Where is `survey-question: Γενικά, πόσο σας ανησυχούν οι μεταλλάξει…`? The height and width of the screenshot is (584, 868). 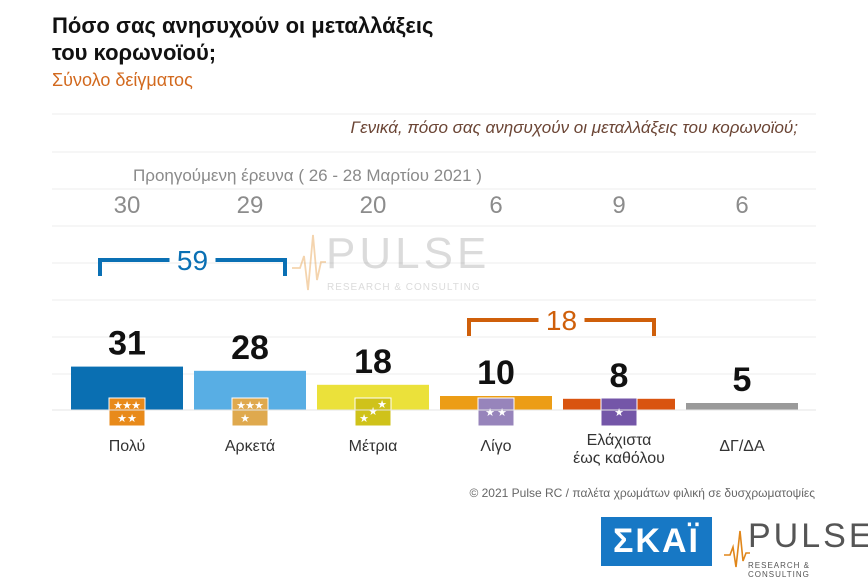 survey-question: Γενικά, πόσο σας ανησυχούν οι μεταλλάξει… is located at coordinates (574, 127).